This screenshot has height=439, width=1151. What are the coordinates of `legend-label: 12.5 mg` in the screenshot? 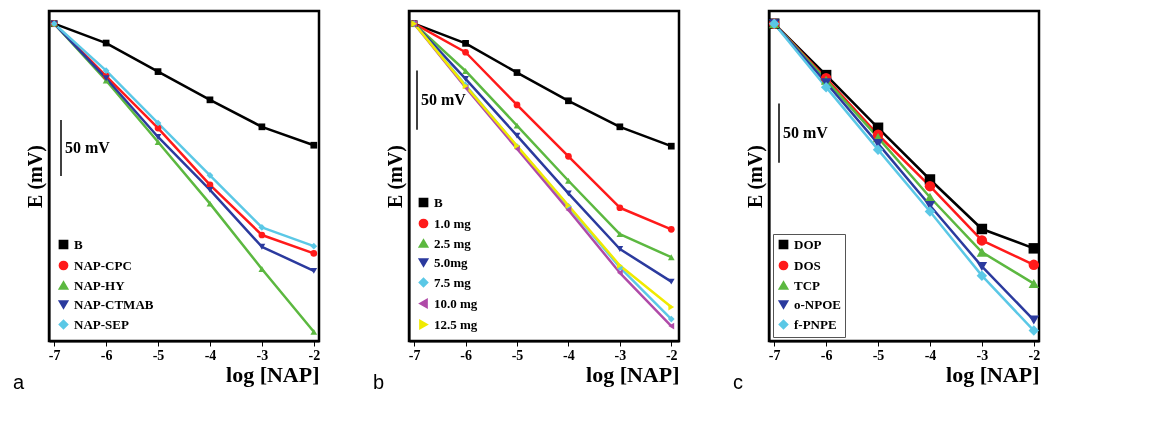 It's located at (456, 324).